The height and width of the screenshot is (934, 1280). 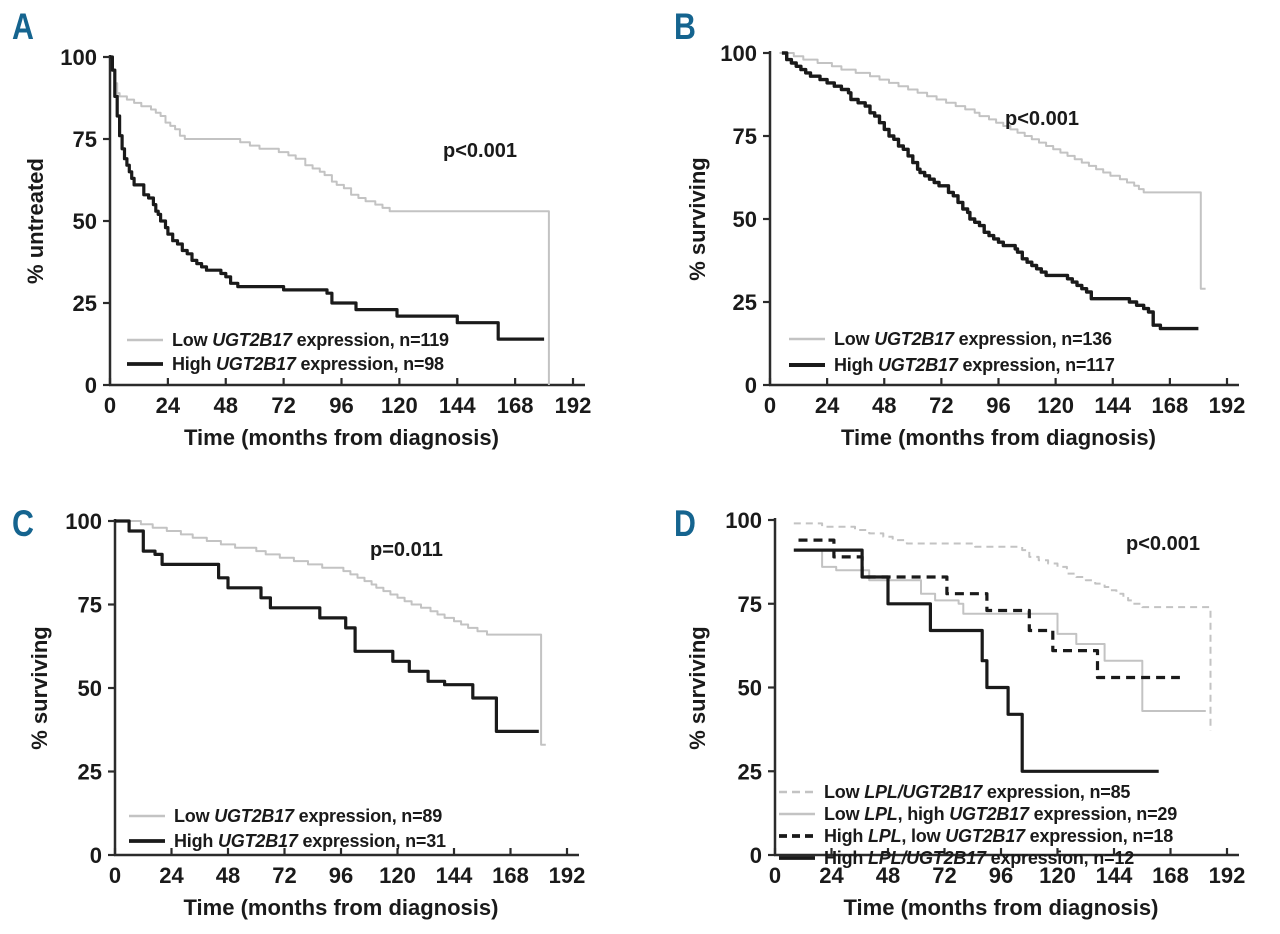 What do you see at coordinates (1001, 813) in the screenshot?
I see `legend-label: Low LPL, high UGT2B17 expression, n=29` at bounding box center [1001, 813].